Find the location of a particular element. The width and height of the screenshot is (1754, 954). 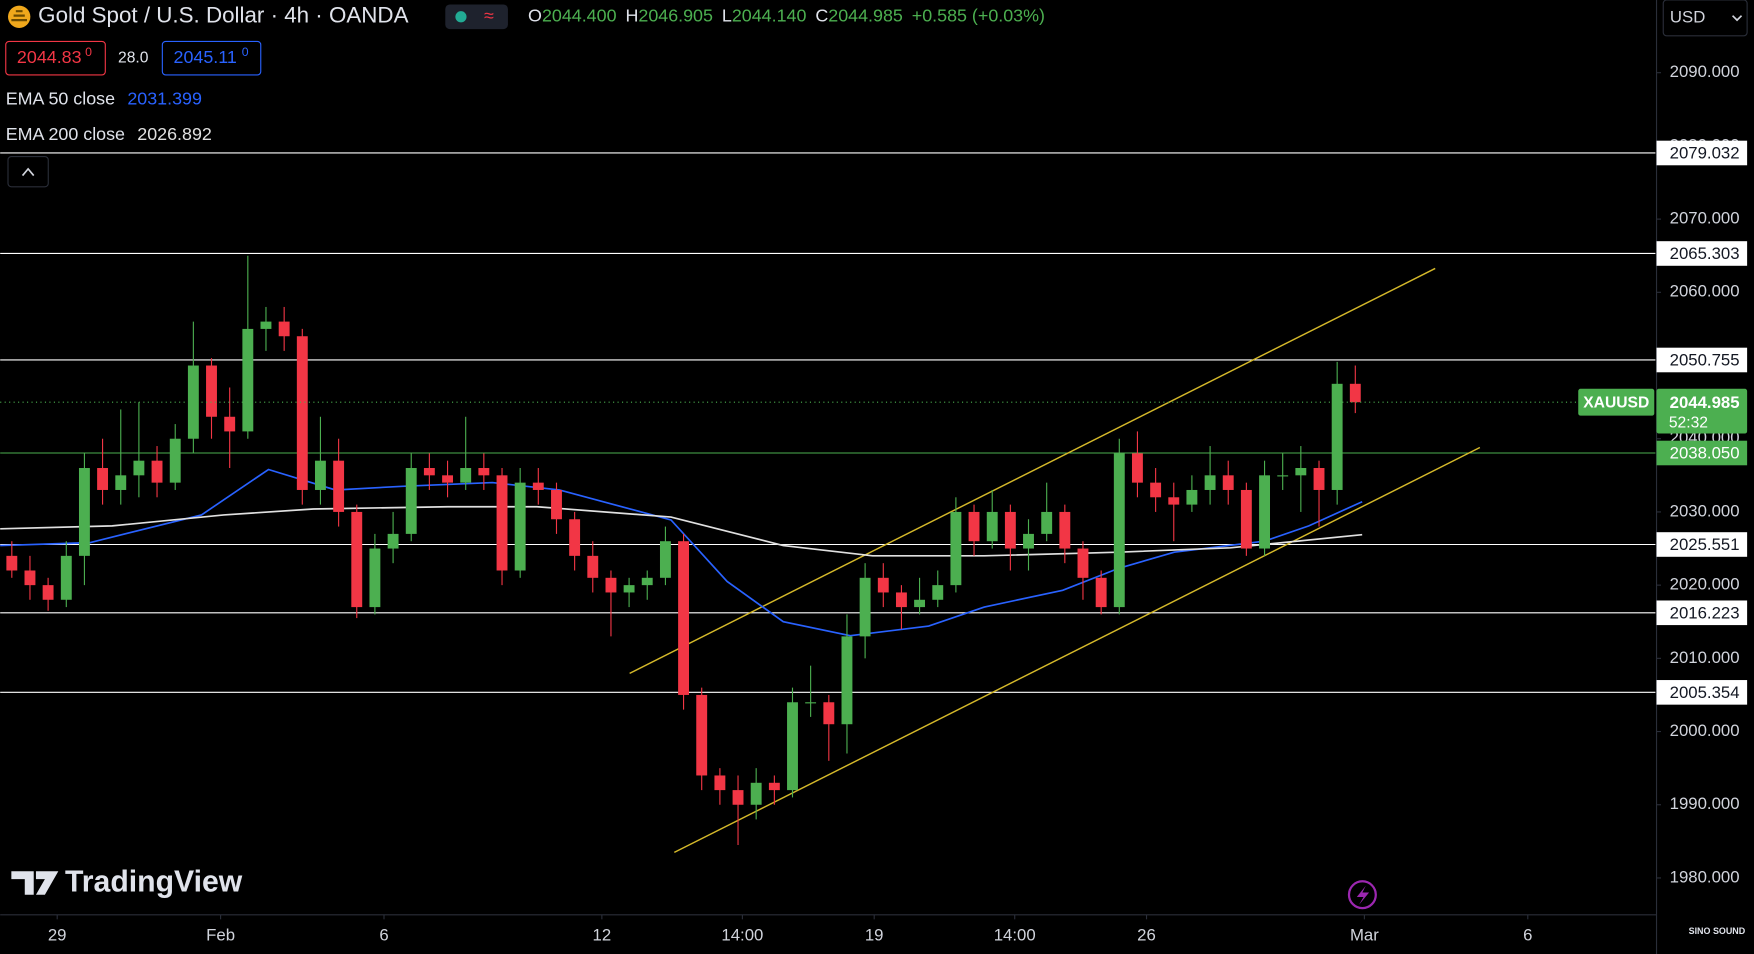

level-label: 2079.032 is located at coordinates (1705, 153).